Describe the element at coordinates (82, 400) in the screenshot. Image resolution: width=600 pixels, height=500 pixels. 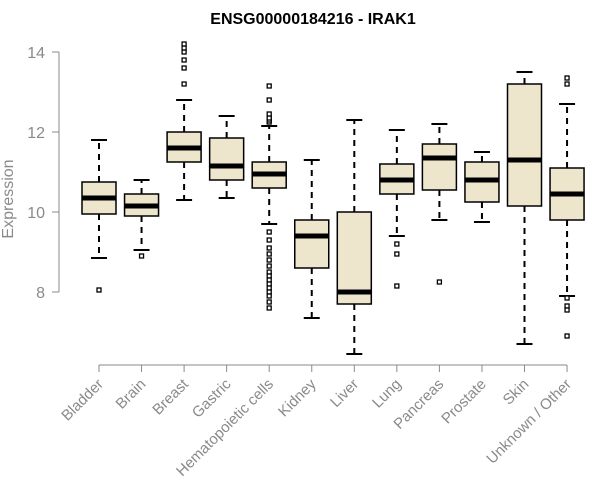
I see `x-tick-label: Bladder` at that location.